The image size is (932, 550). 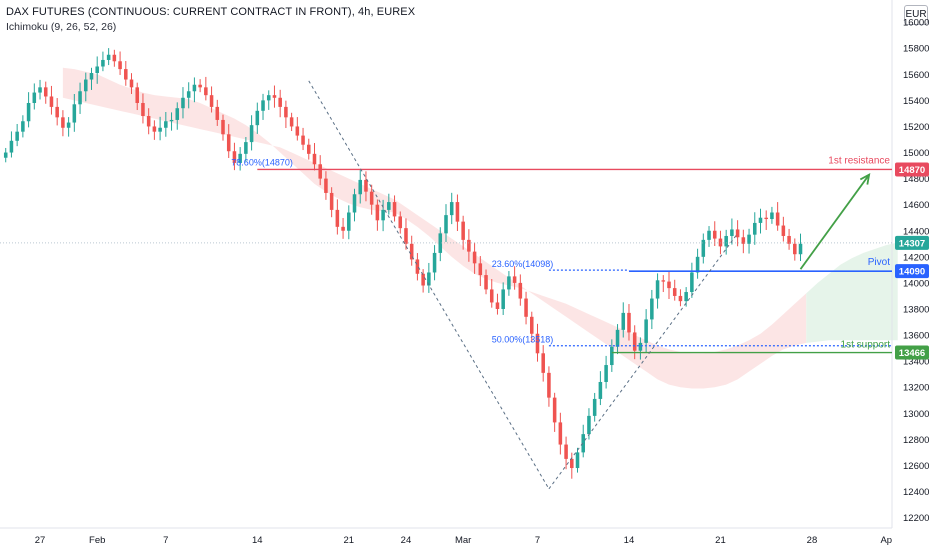 What do you see at coordinates (916, 75) in the screenshot?
I see `y-tick-label: 15600` at bounding box center [916, 75].